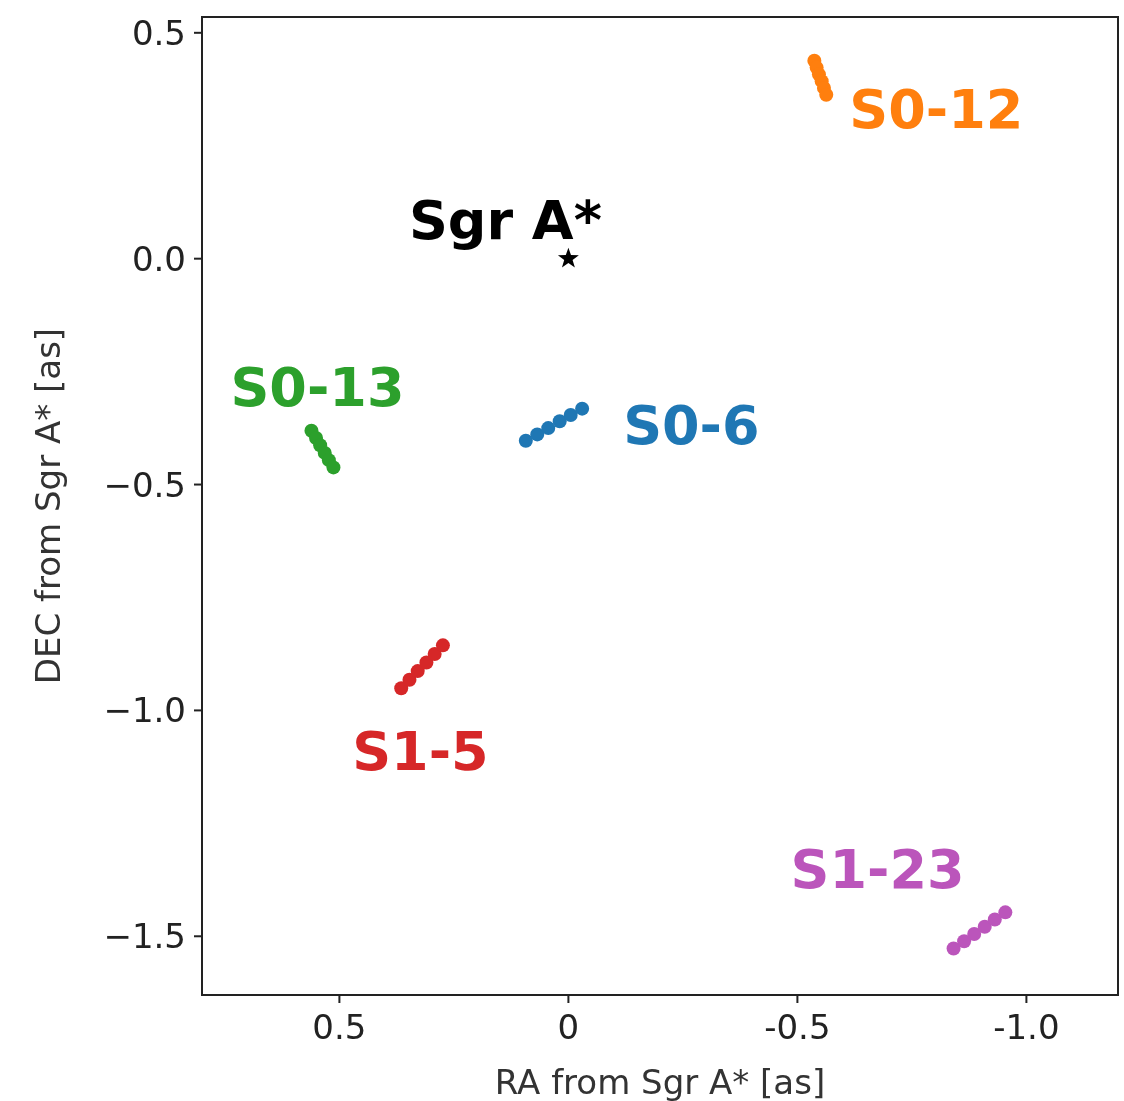  I want to click on series-label: Sgr A*, so click(505, 220).